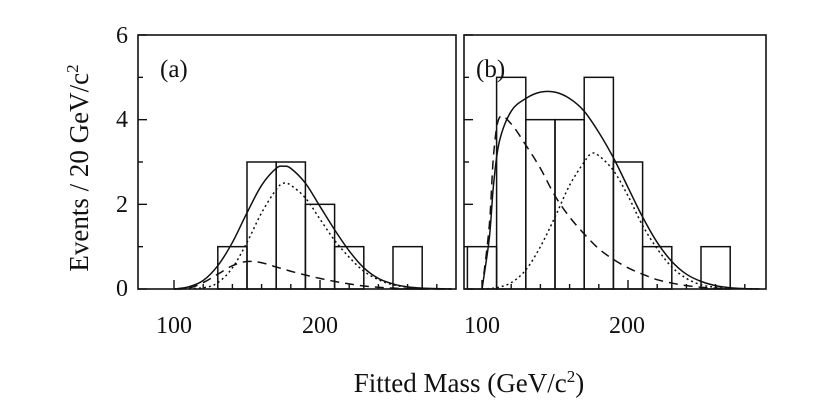  What do you see at coordinates (174, 69) in the screenshot?
I see `panel-a-label: (a)` at bounding box center [174, 69].